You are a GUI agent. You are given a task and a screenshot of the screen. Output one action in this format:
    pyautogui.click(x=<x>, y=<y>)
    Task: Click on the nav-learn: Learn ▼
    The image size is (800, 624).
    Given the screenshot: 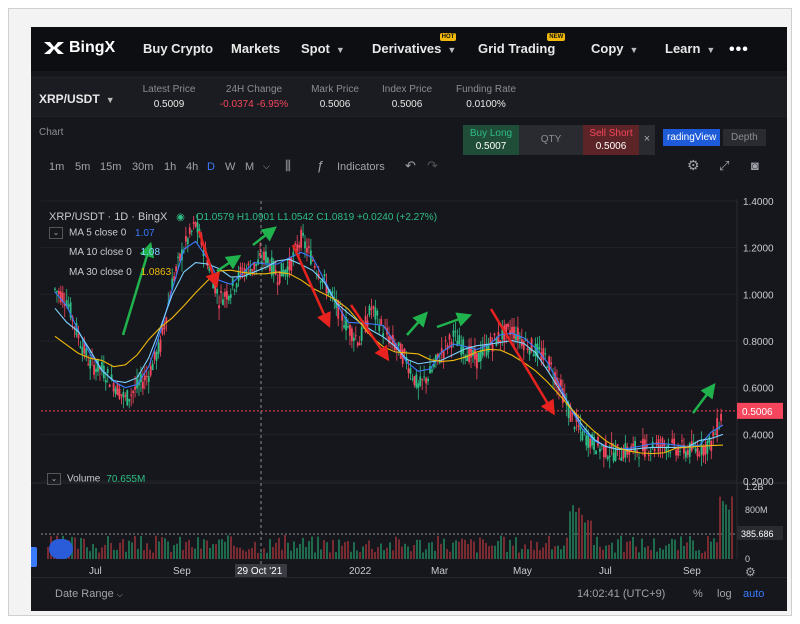 What is the action you would take?
    pyautogui.click(x=690, y=48)
    